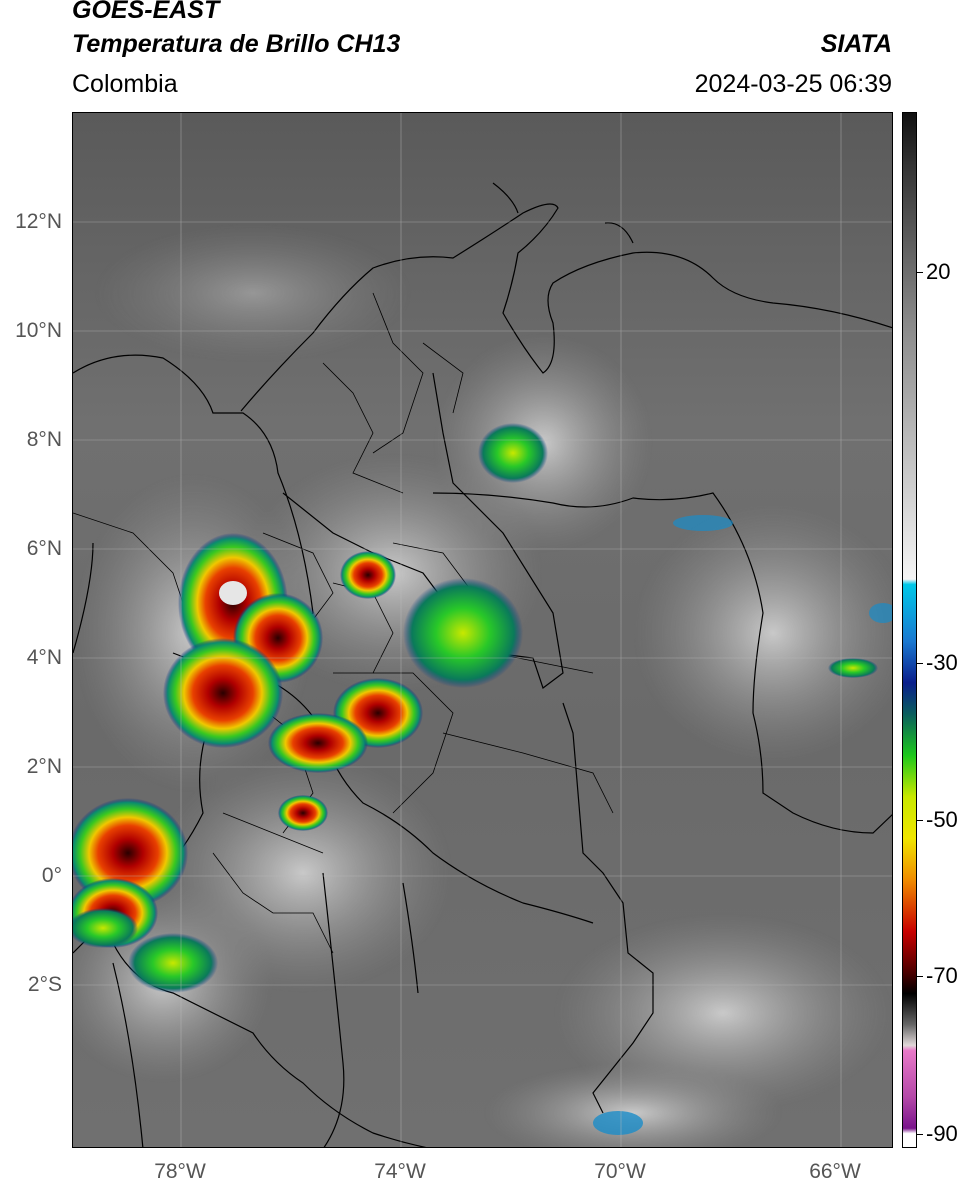 The width and height of the screenshot is (966, 1190). I want to click on colorbar-label-m30: -30, so click(942, 662).